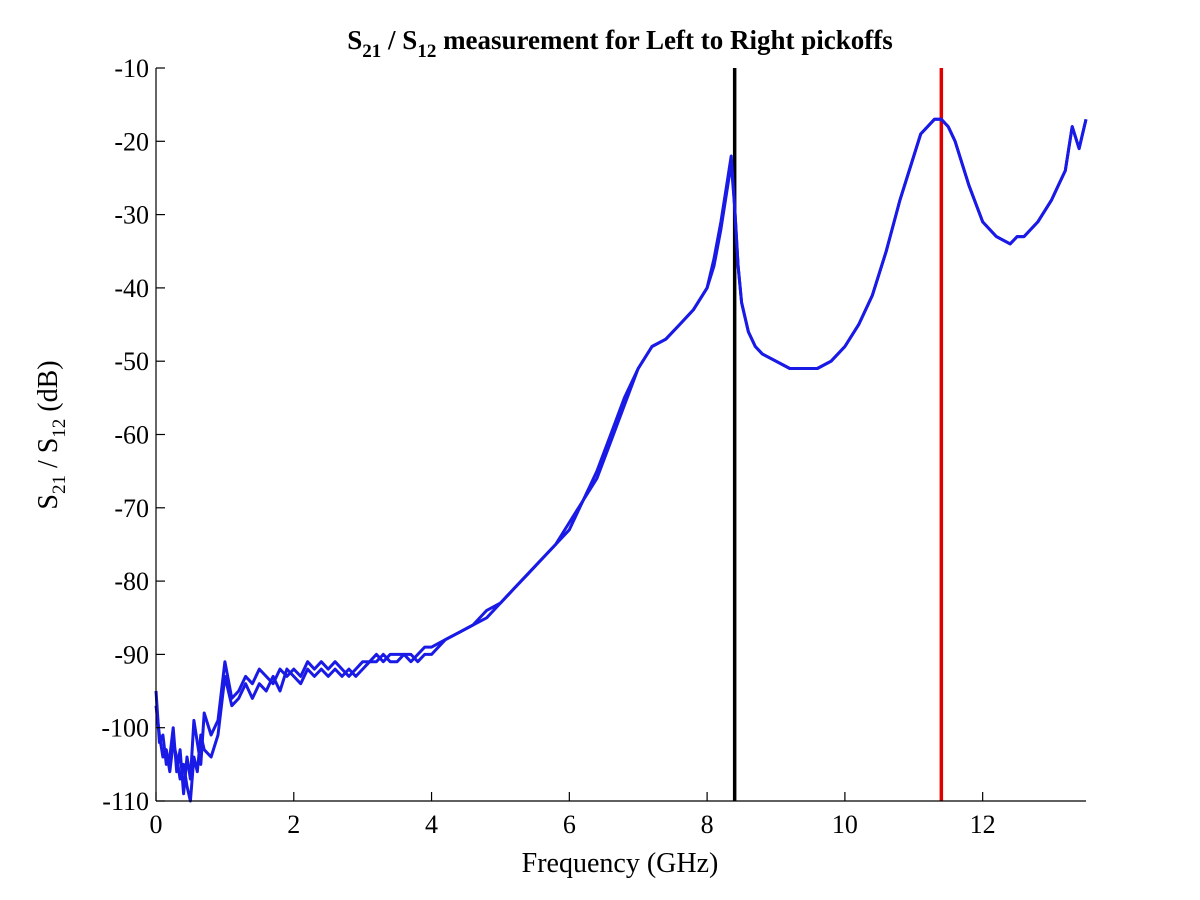 This screenshot has width=1200, height=900. What do you see at coordinates (131, 654) in the screenshot?
I see `y-tick-label: -90` at bounding box center [131, 654].